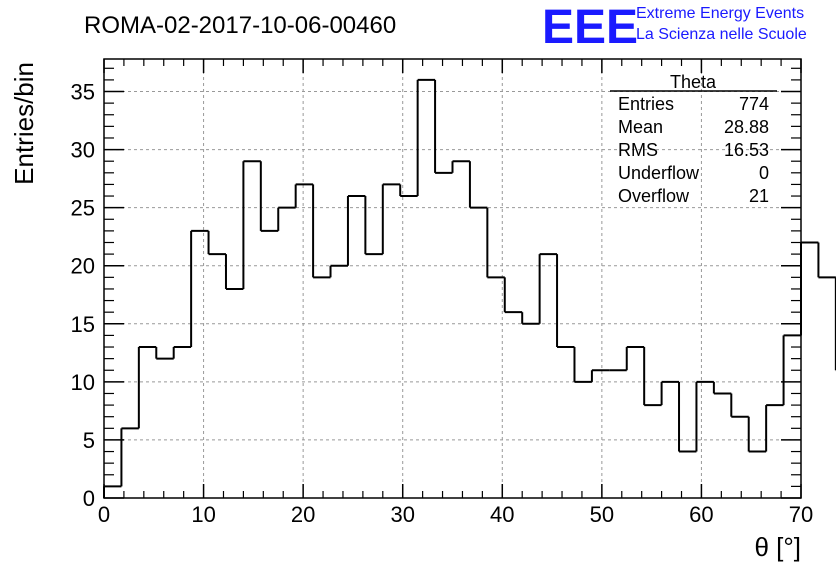 The height and width of the screenshot is (572, 836). What do you see at coordinates (89, 440) in the screenshot?
I see `y-tick-label: 5` at bounding box center [89, 440].